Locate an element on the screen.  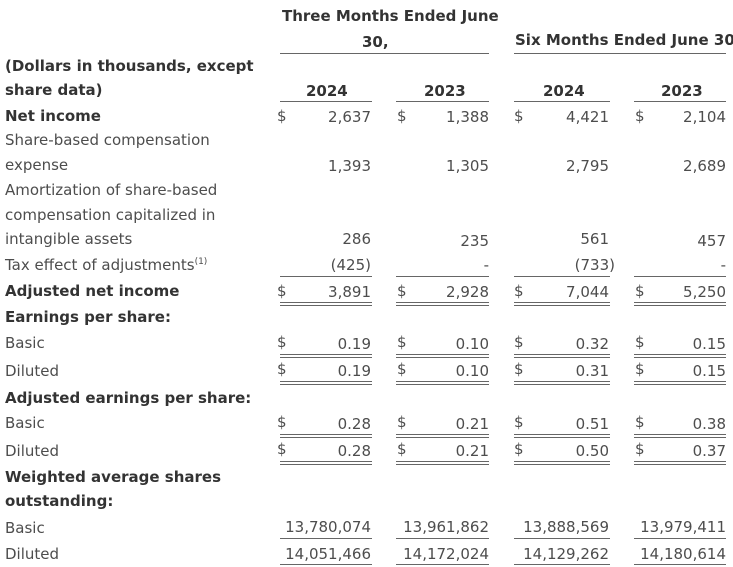
value-cell: 0.31 is located at coordinates (592, 371).